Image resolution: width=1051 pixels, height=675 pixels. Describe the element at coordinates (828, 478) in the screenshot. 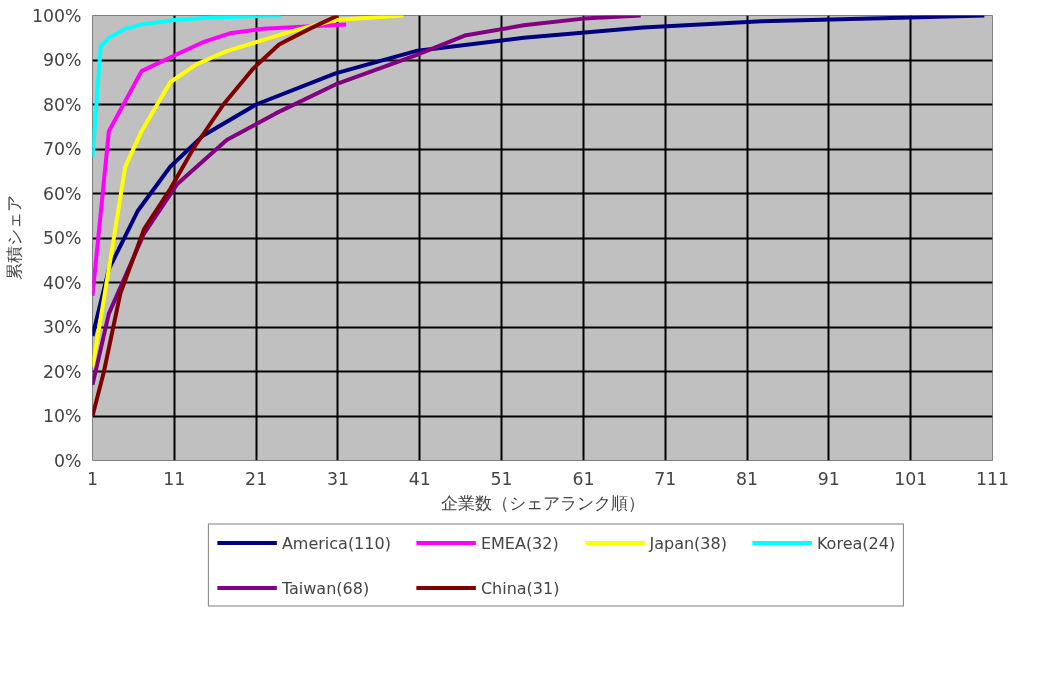

I see `x-tick-label: 91` at that location.